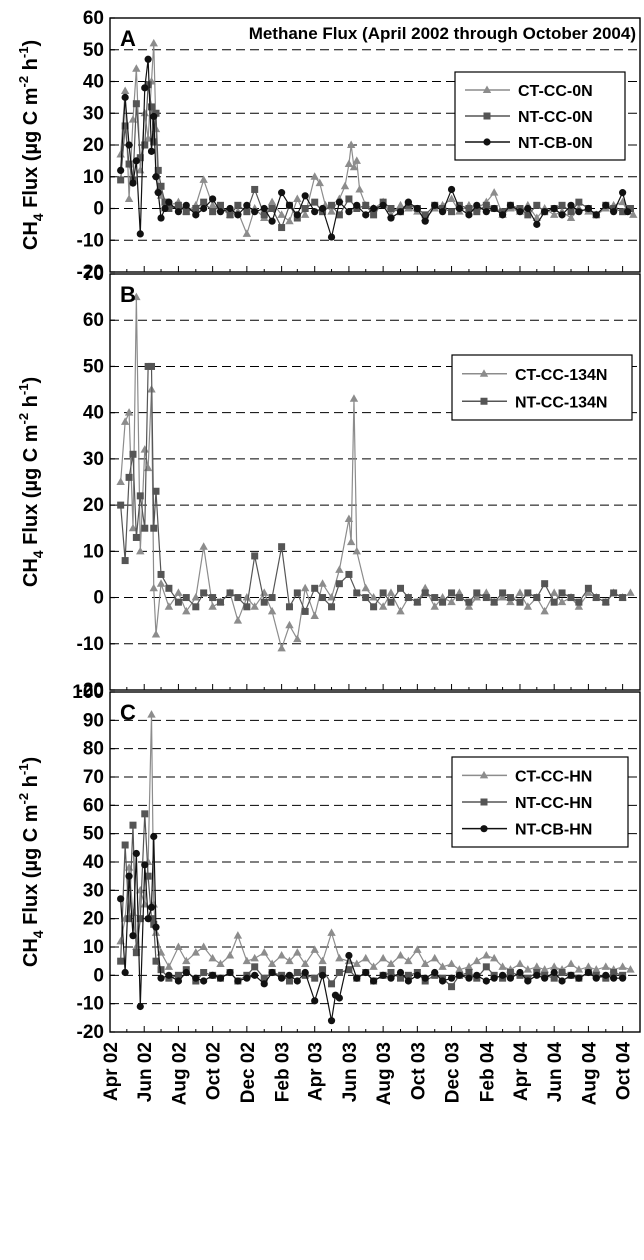 The width and height of the screenshot is (644, 1260). Describe the element at coordinates (93, 145) in the screenshot. I see `y-tick-label: 20` at that location.